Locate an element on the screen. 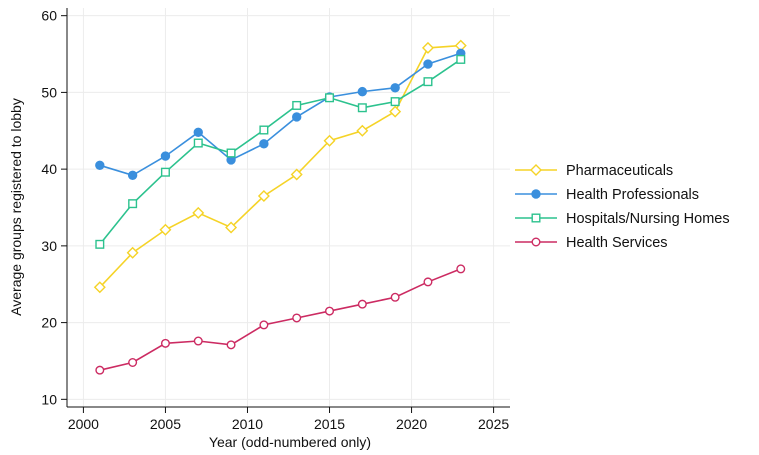 The image size is (759, 455). y-tick-label: 30 is located at coordinates (49, 246).